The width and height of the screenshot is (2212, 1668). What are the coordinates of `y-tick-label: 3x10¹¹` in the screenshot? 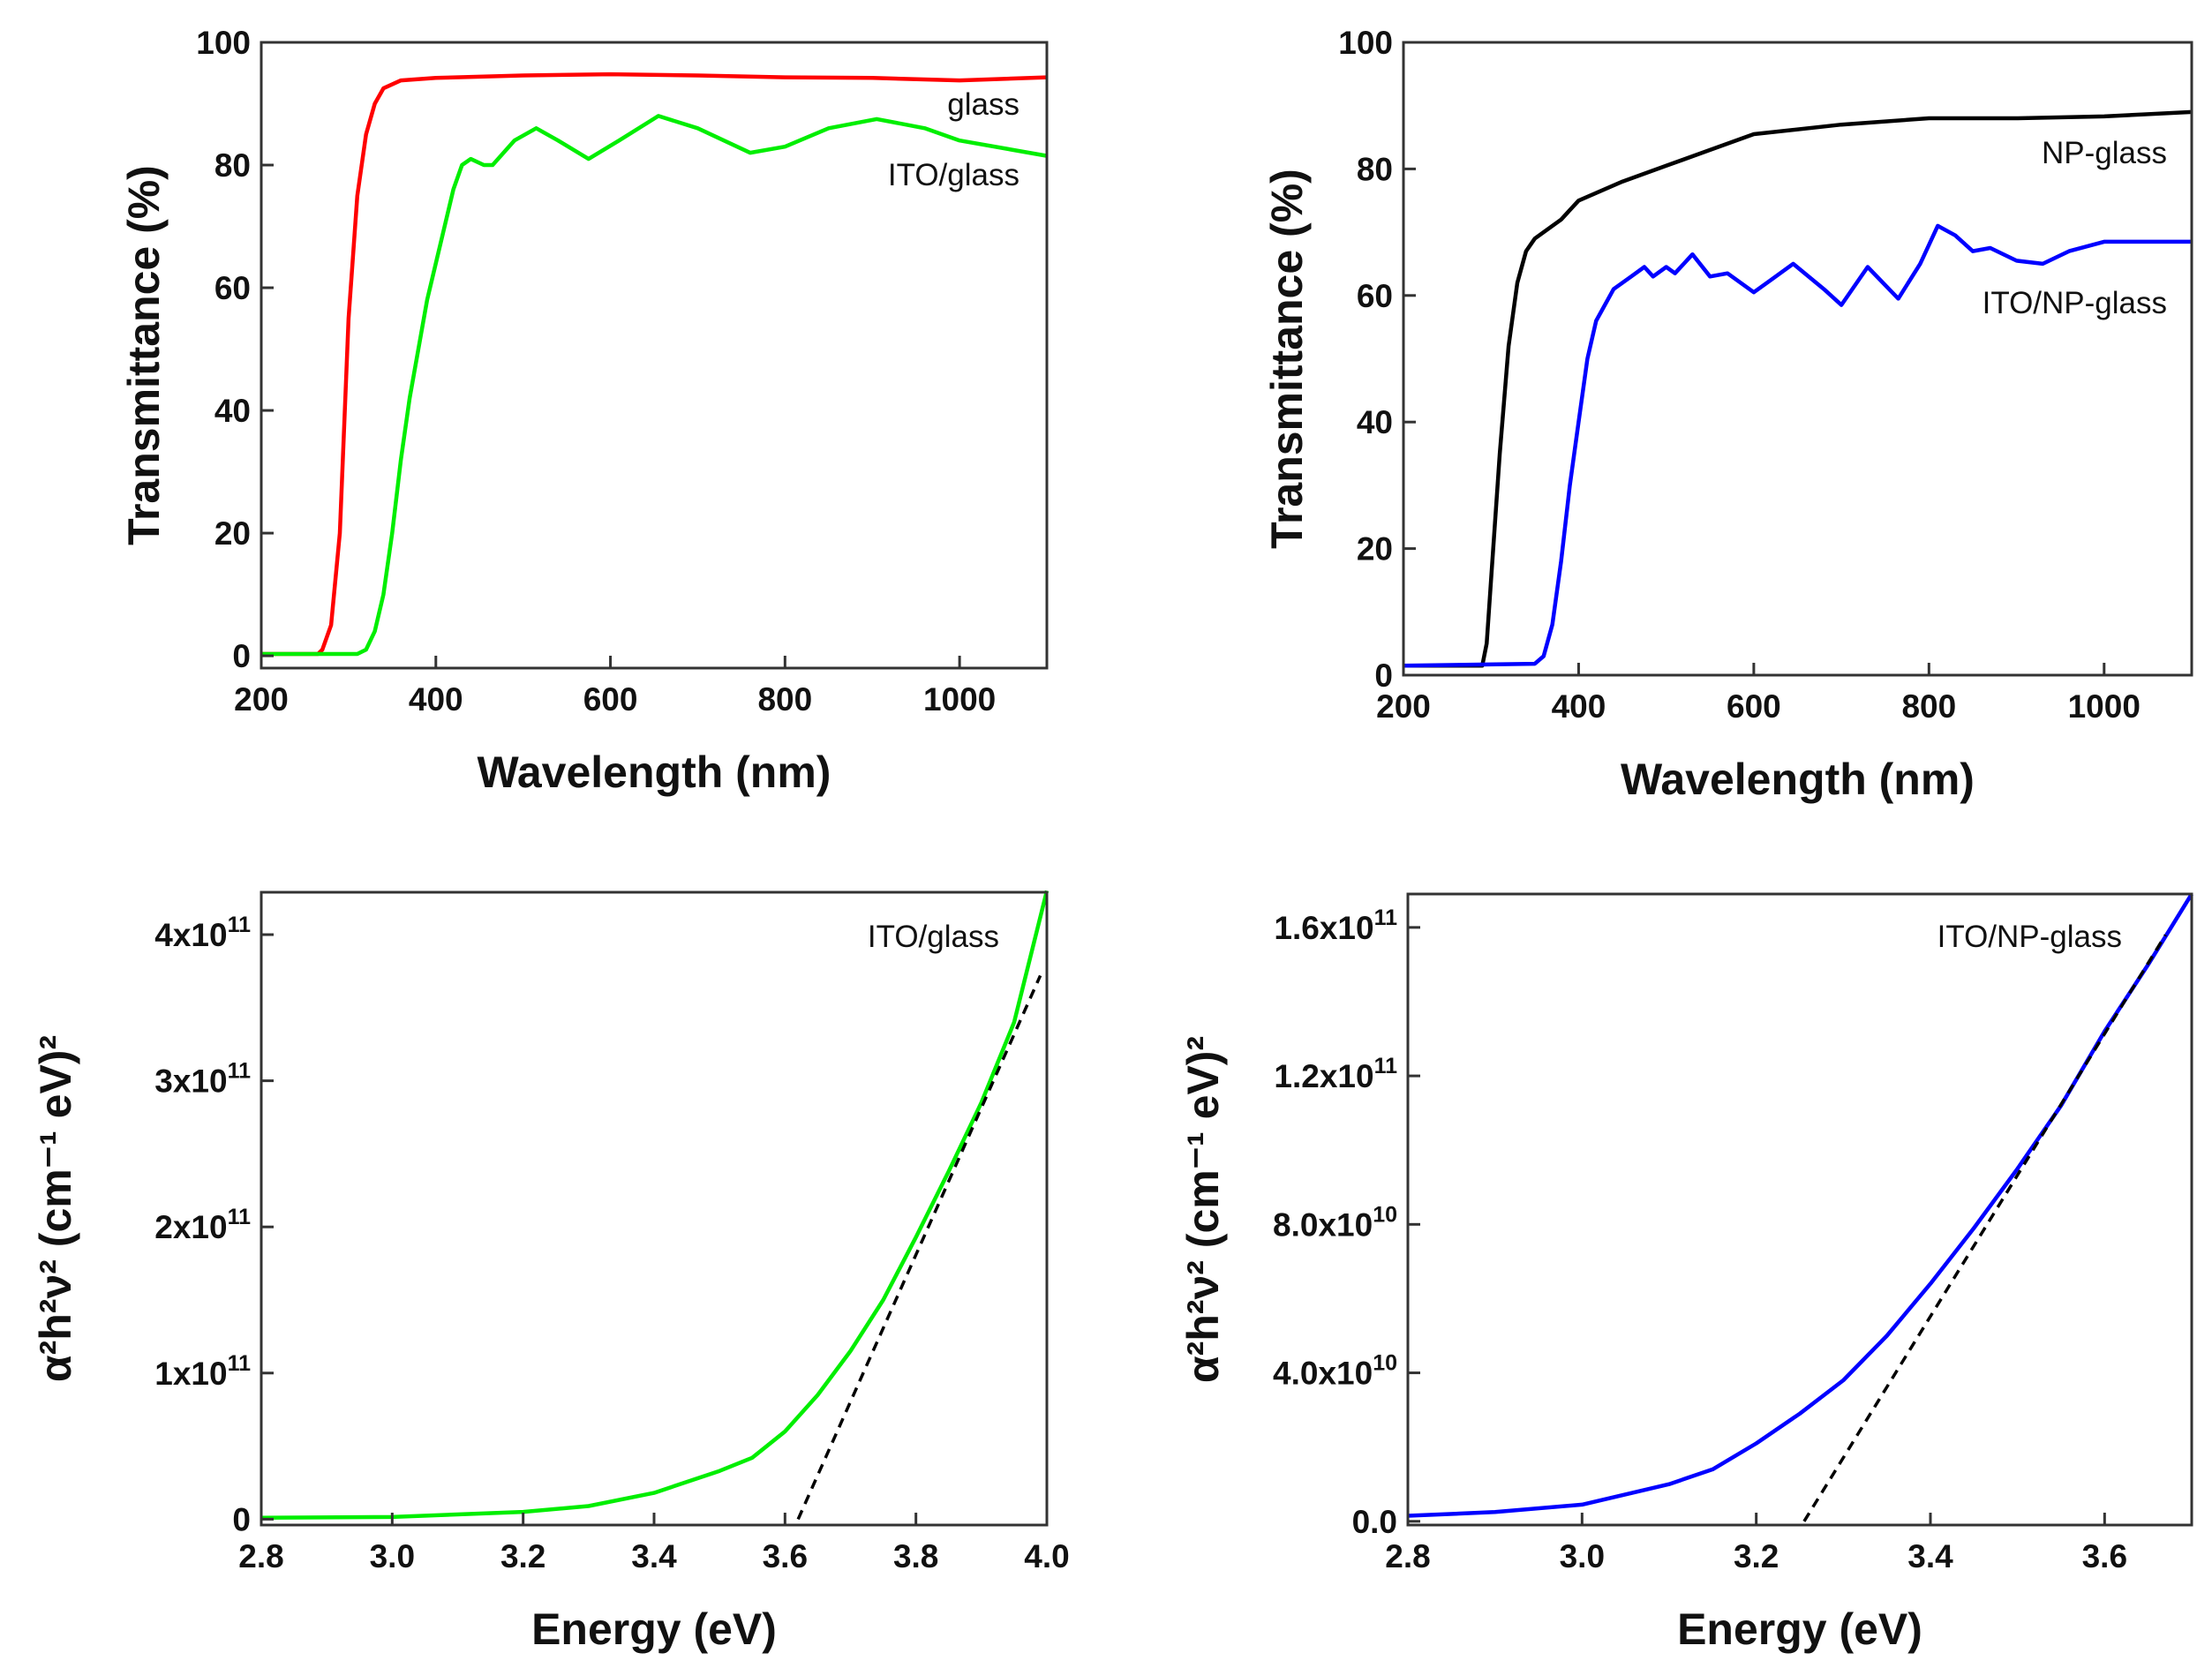 It's located at (202, 1079).